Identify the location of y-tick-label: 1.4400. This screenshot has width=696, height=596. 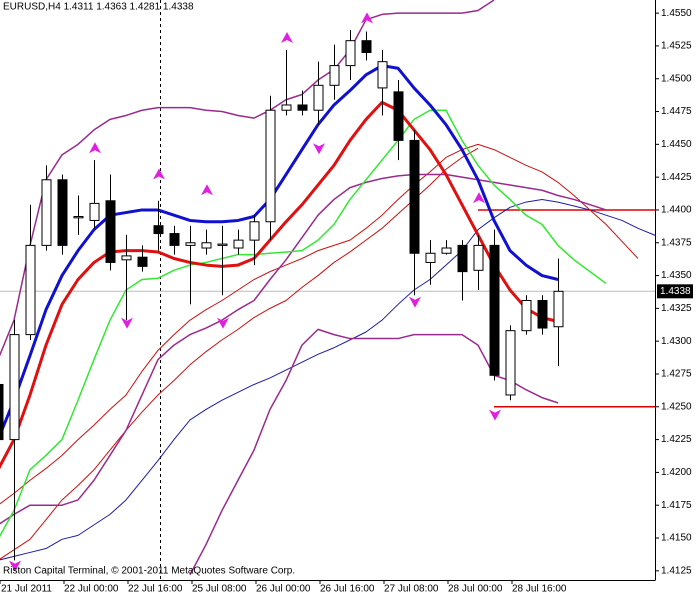
(676, 210).